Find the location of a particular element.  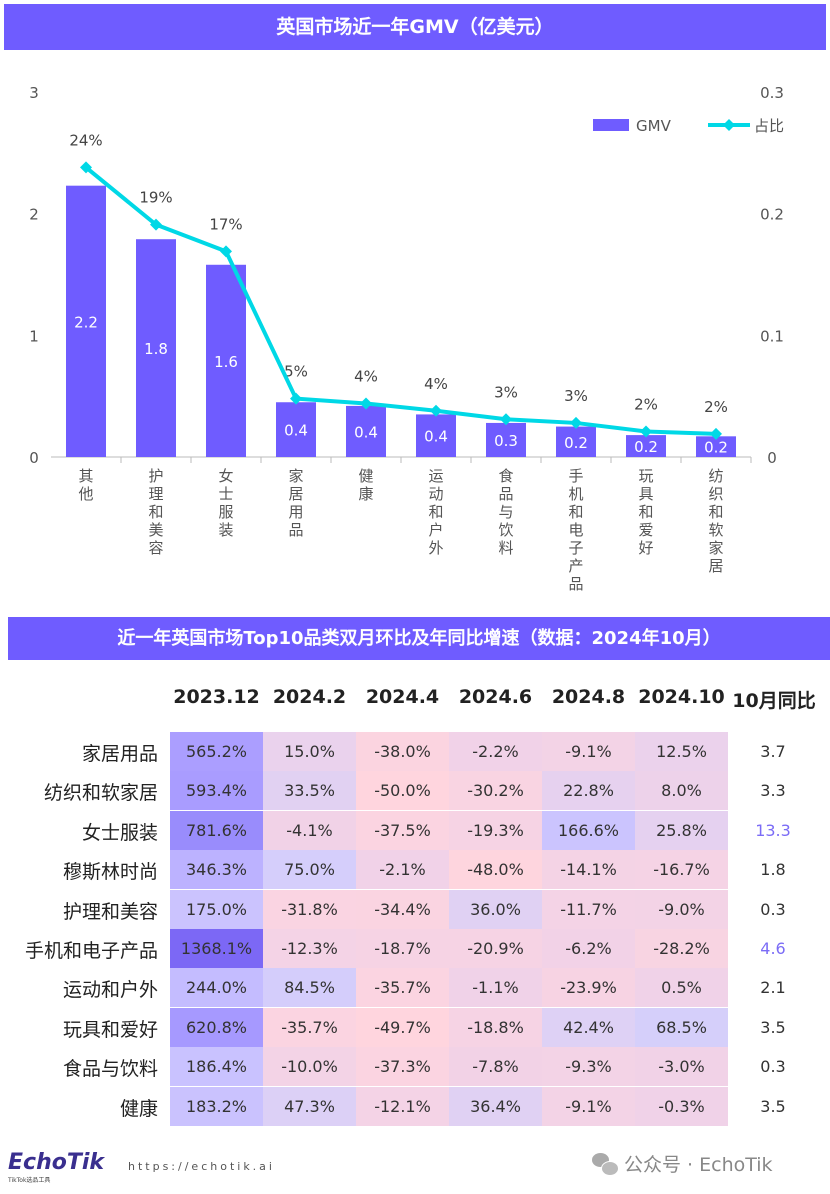

logo-text: EchoTik is located at coordinates (56, 1162).